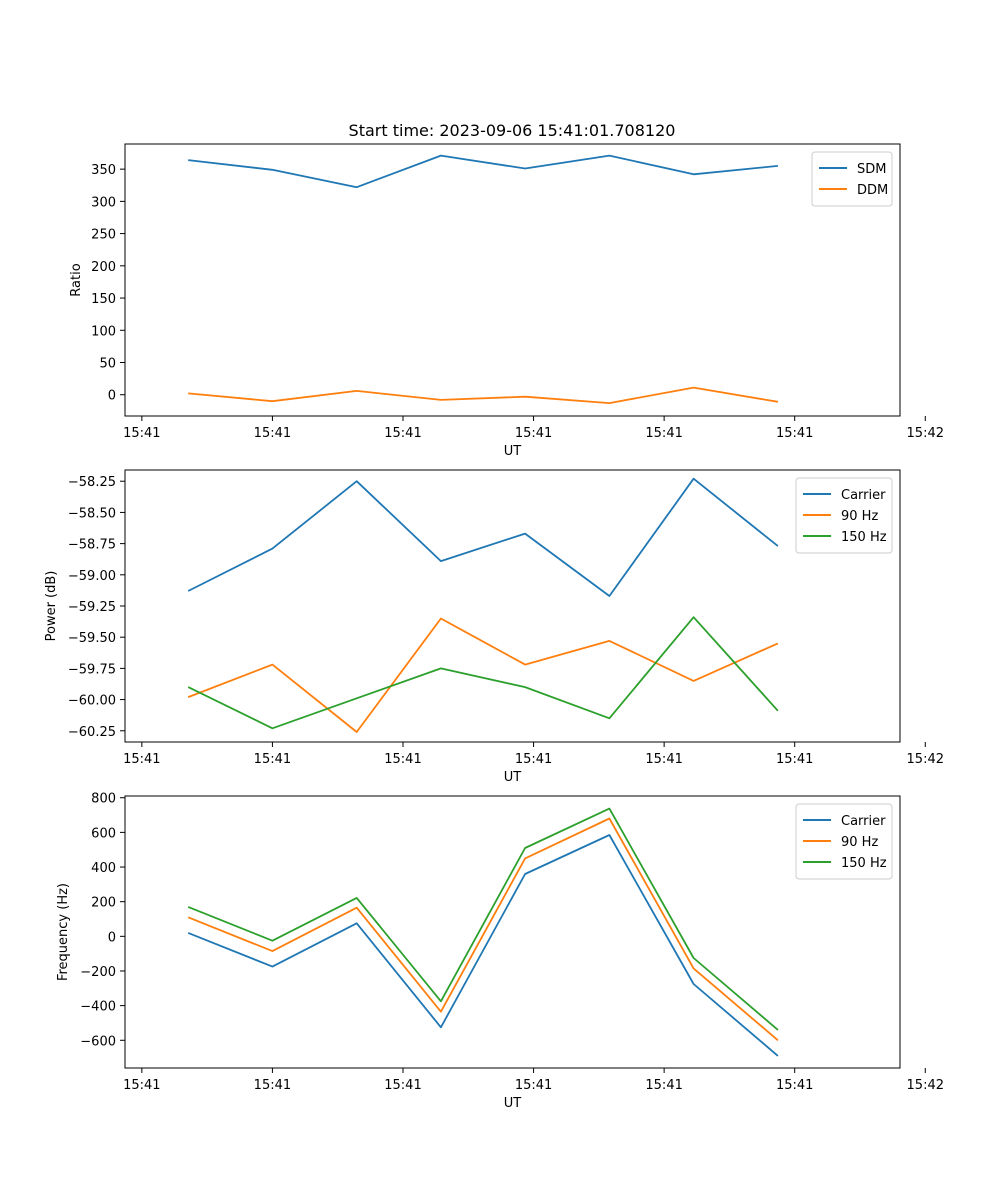 The width and height of the screenshot is (1000, 1200). What do you see at coordinates (859, 516) in the screenshot?
I see `power-legend-label-90-hz: 90 Hz` at bounding box center [859, 516].